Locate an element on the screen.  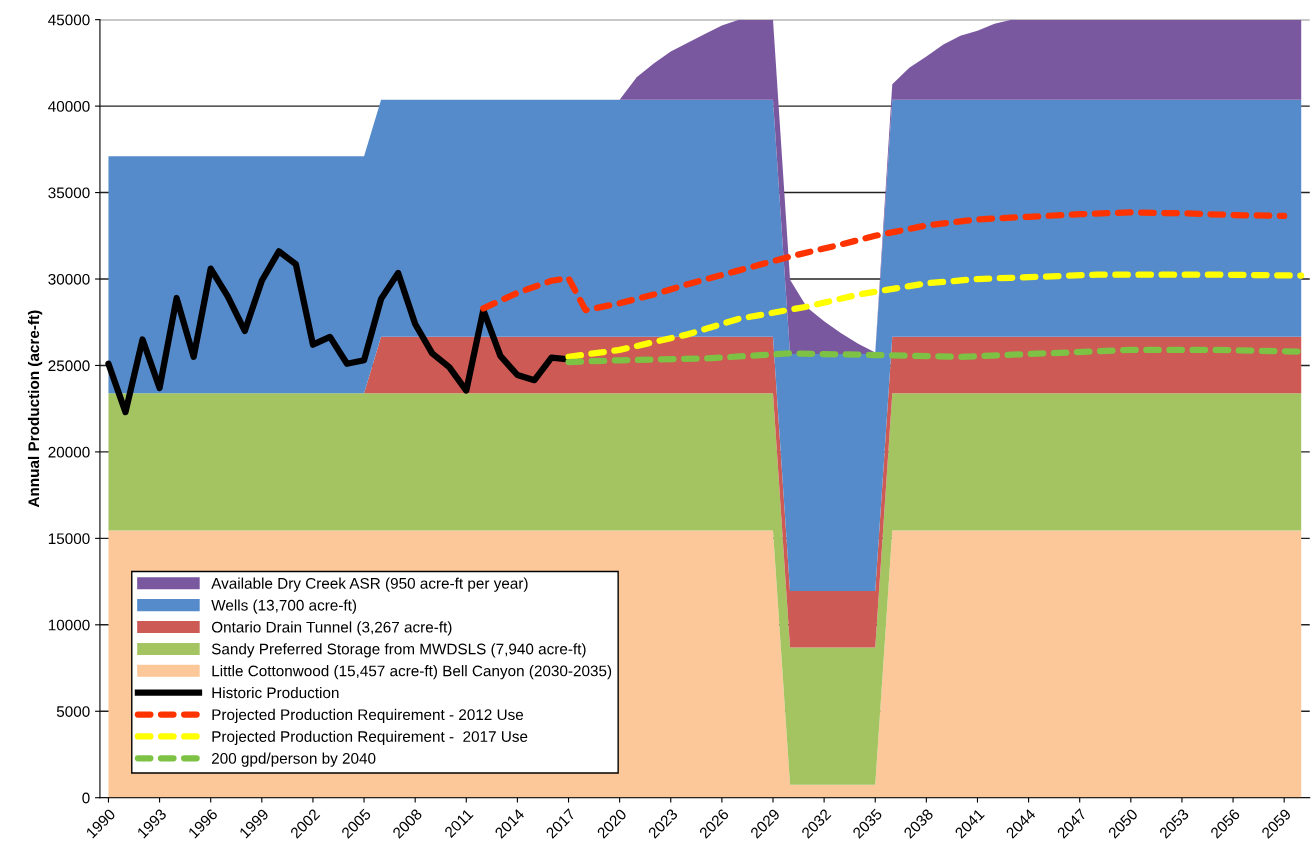
y-tick-label: 0 is located at coordinates (86, 798).